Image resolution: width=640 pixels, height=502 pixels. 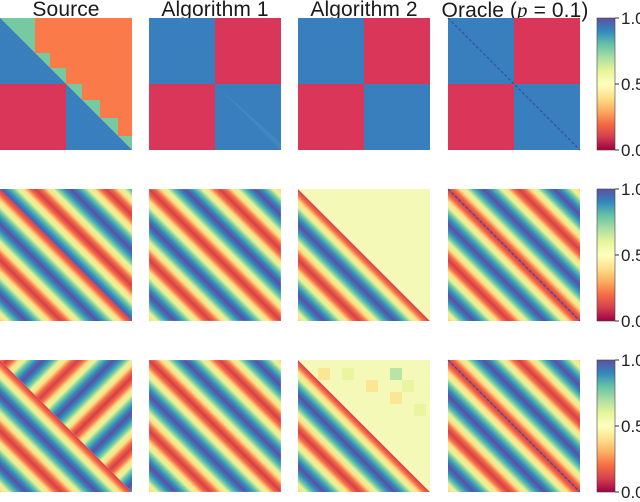 What do you see at coordinates (215, 10) in the screenshot?
I see `column-title-algorithm-1: Algorithm 1` at bounding box center [215, 10].